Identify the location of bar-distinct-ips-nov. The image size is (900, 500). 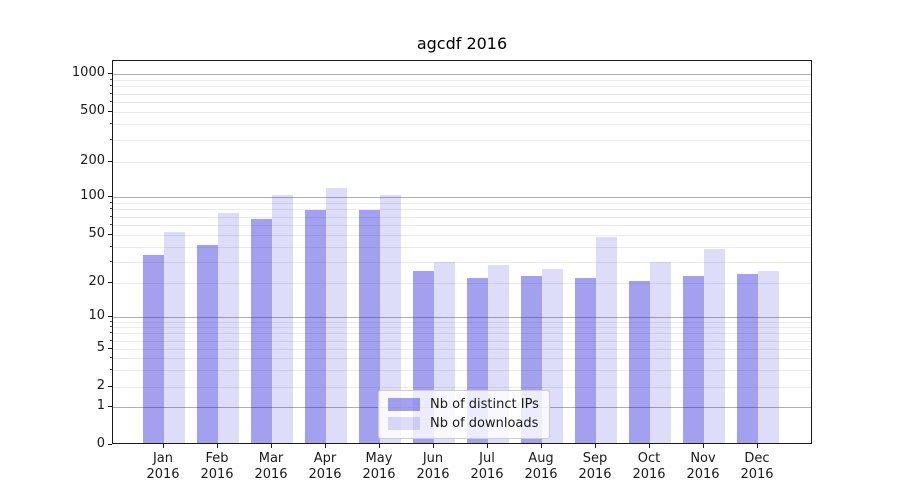
(693, 359).